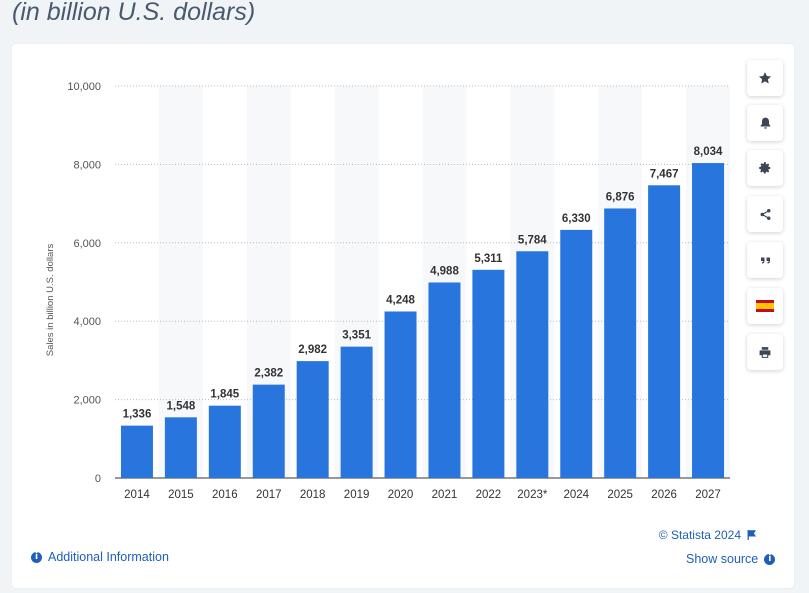  I want to click on x-tick-label: 2024, so click(576, 495).